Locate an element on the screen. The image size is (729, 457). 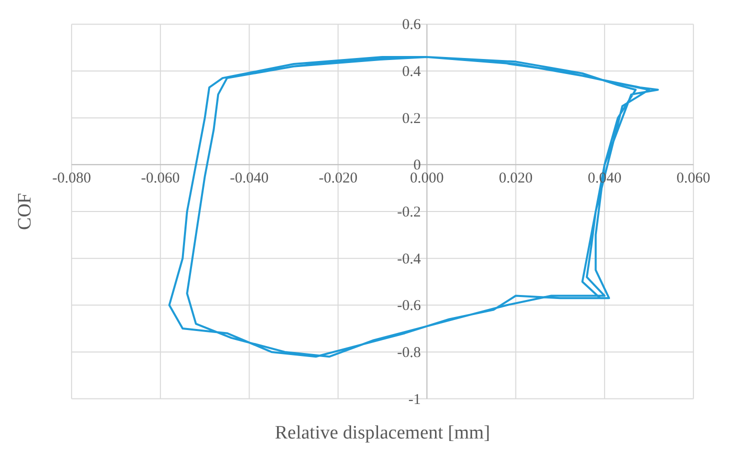
x-tick-label: -0.080 is located at coordinates (71, 178).